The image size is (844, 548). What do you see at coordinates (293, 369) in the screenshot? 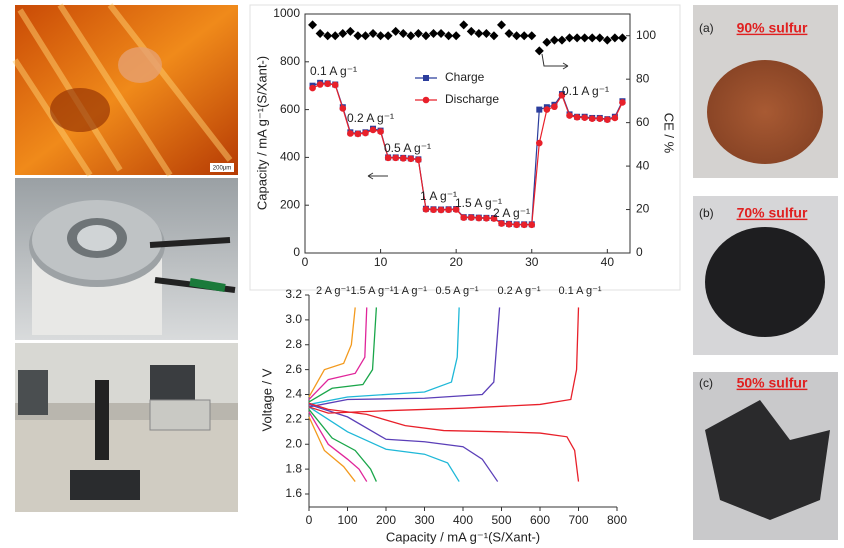
I see `y-tick-label: 2.6` at bounding box center [293, 369].